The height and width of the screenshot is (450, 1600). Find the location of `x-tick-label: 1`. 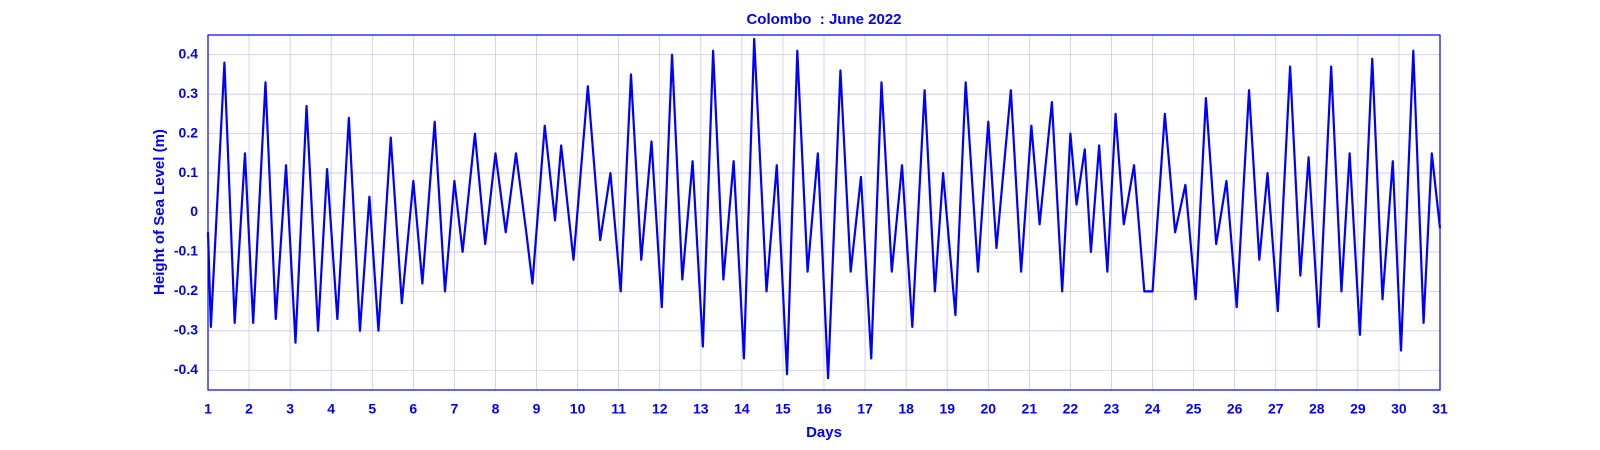

x-tick-label: 1 is located at coordinates (208, 409).